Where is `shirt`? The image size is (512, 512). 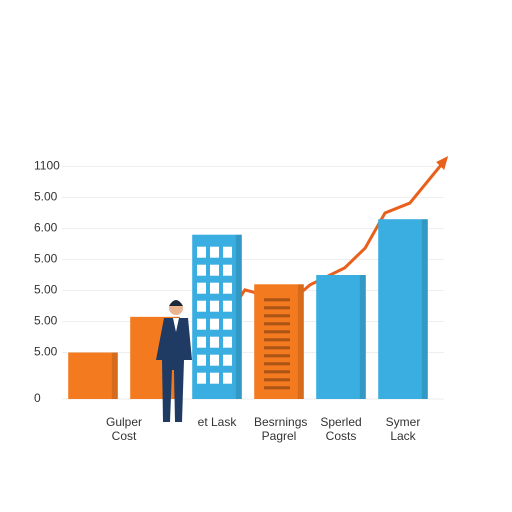
shirt is located at coordinates (176, 325).